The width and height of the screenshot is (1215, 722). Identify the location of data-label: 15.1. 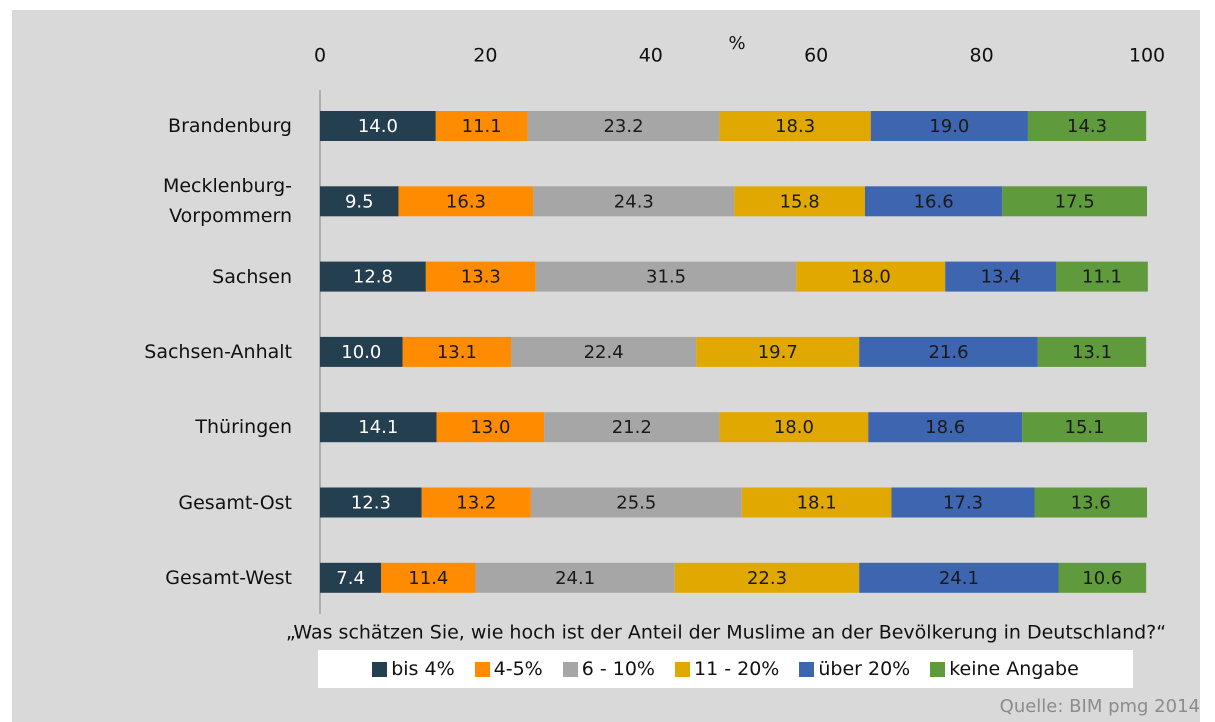
(1085, 427).